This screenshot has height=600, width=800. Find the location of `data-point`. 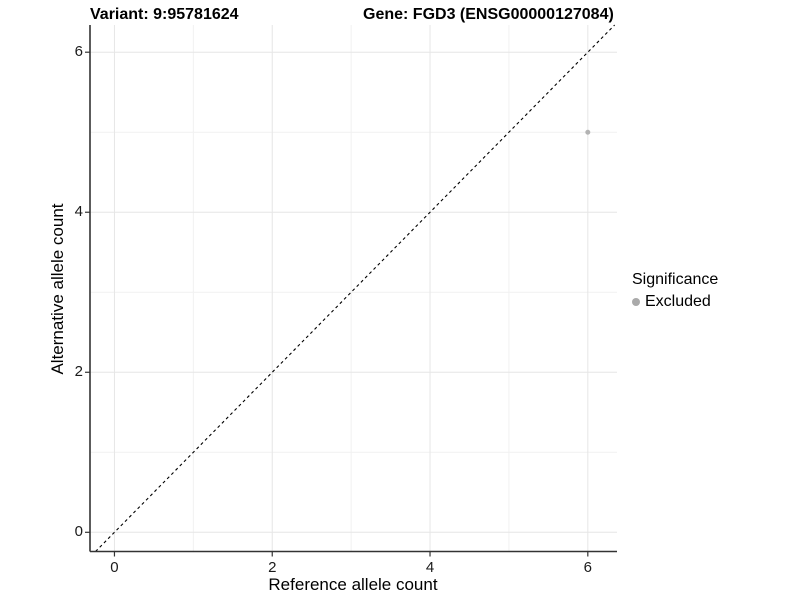

data-point is located at coordinates (588, 132).